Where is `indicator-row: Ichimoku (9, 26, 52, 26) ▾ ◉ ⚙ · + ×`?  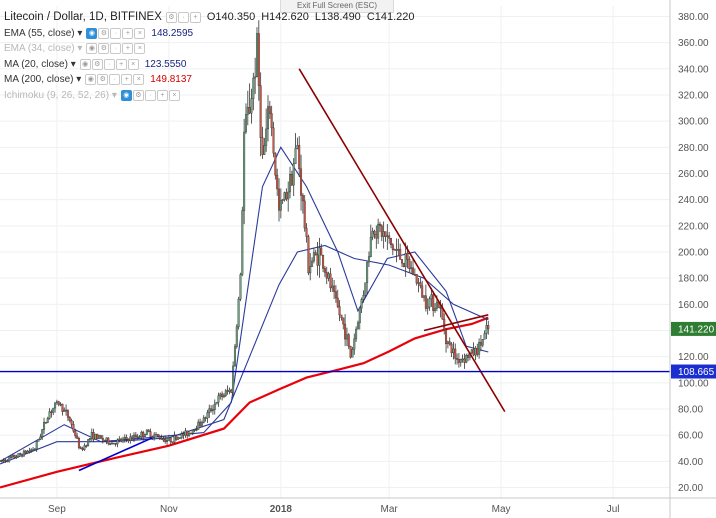 indicator-row: Ichimoku (9, 26, 52, 26) ▾ ◉ ⚙ · + × is located at coordinates (209, 96).